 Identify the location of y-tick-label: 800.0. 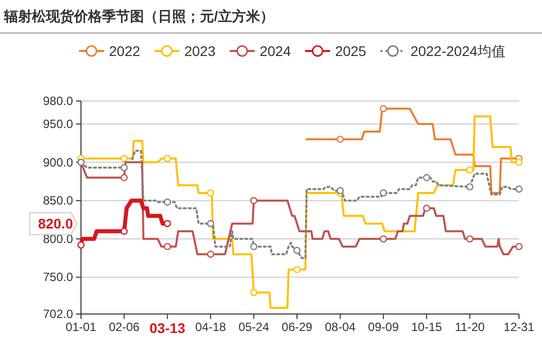
(58, 239).